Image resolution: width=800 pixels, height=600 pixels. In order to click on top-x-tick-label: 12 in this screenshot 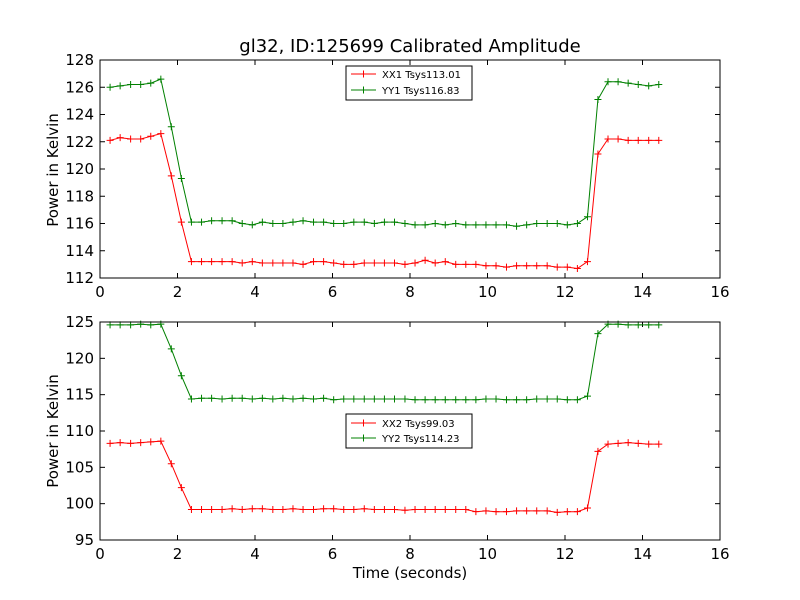, I will do `click(564, 292)`.